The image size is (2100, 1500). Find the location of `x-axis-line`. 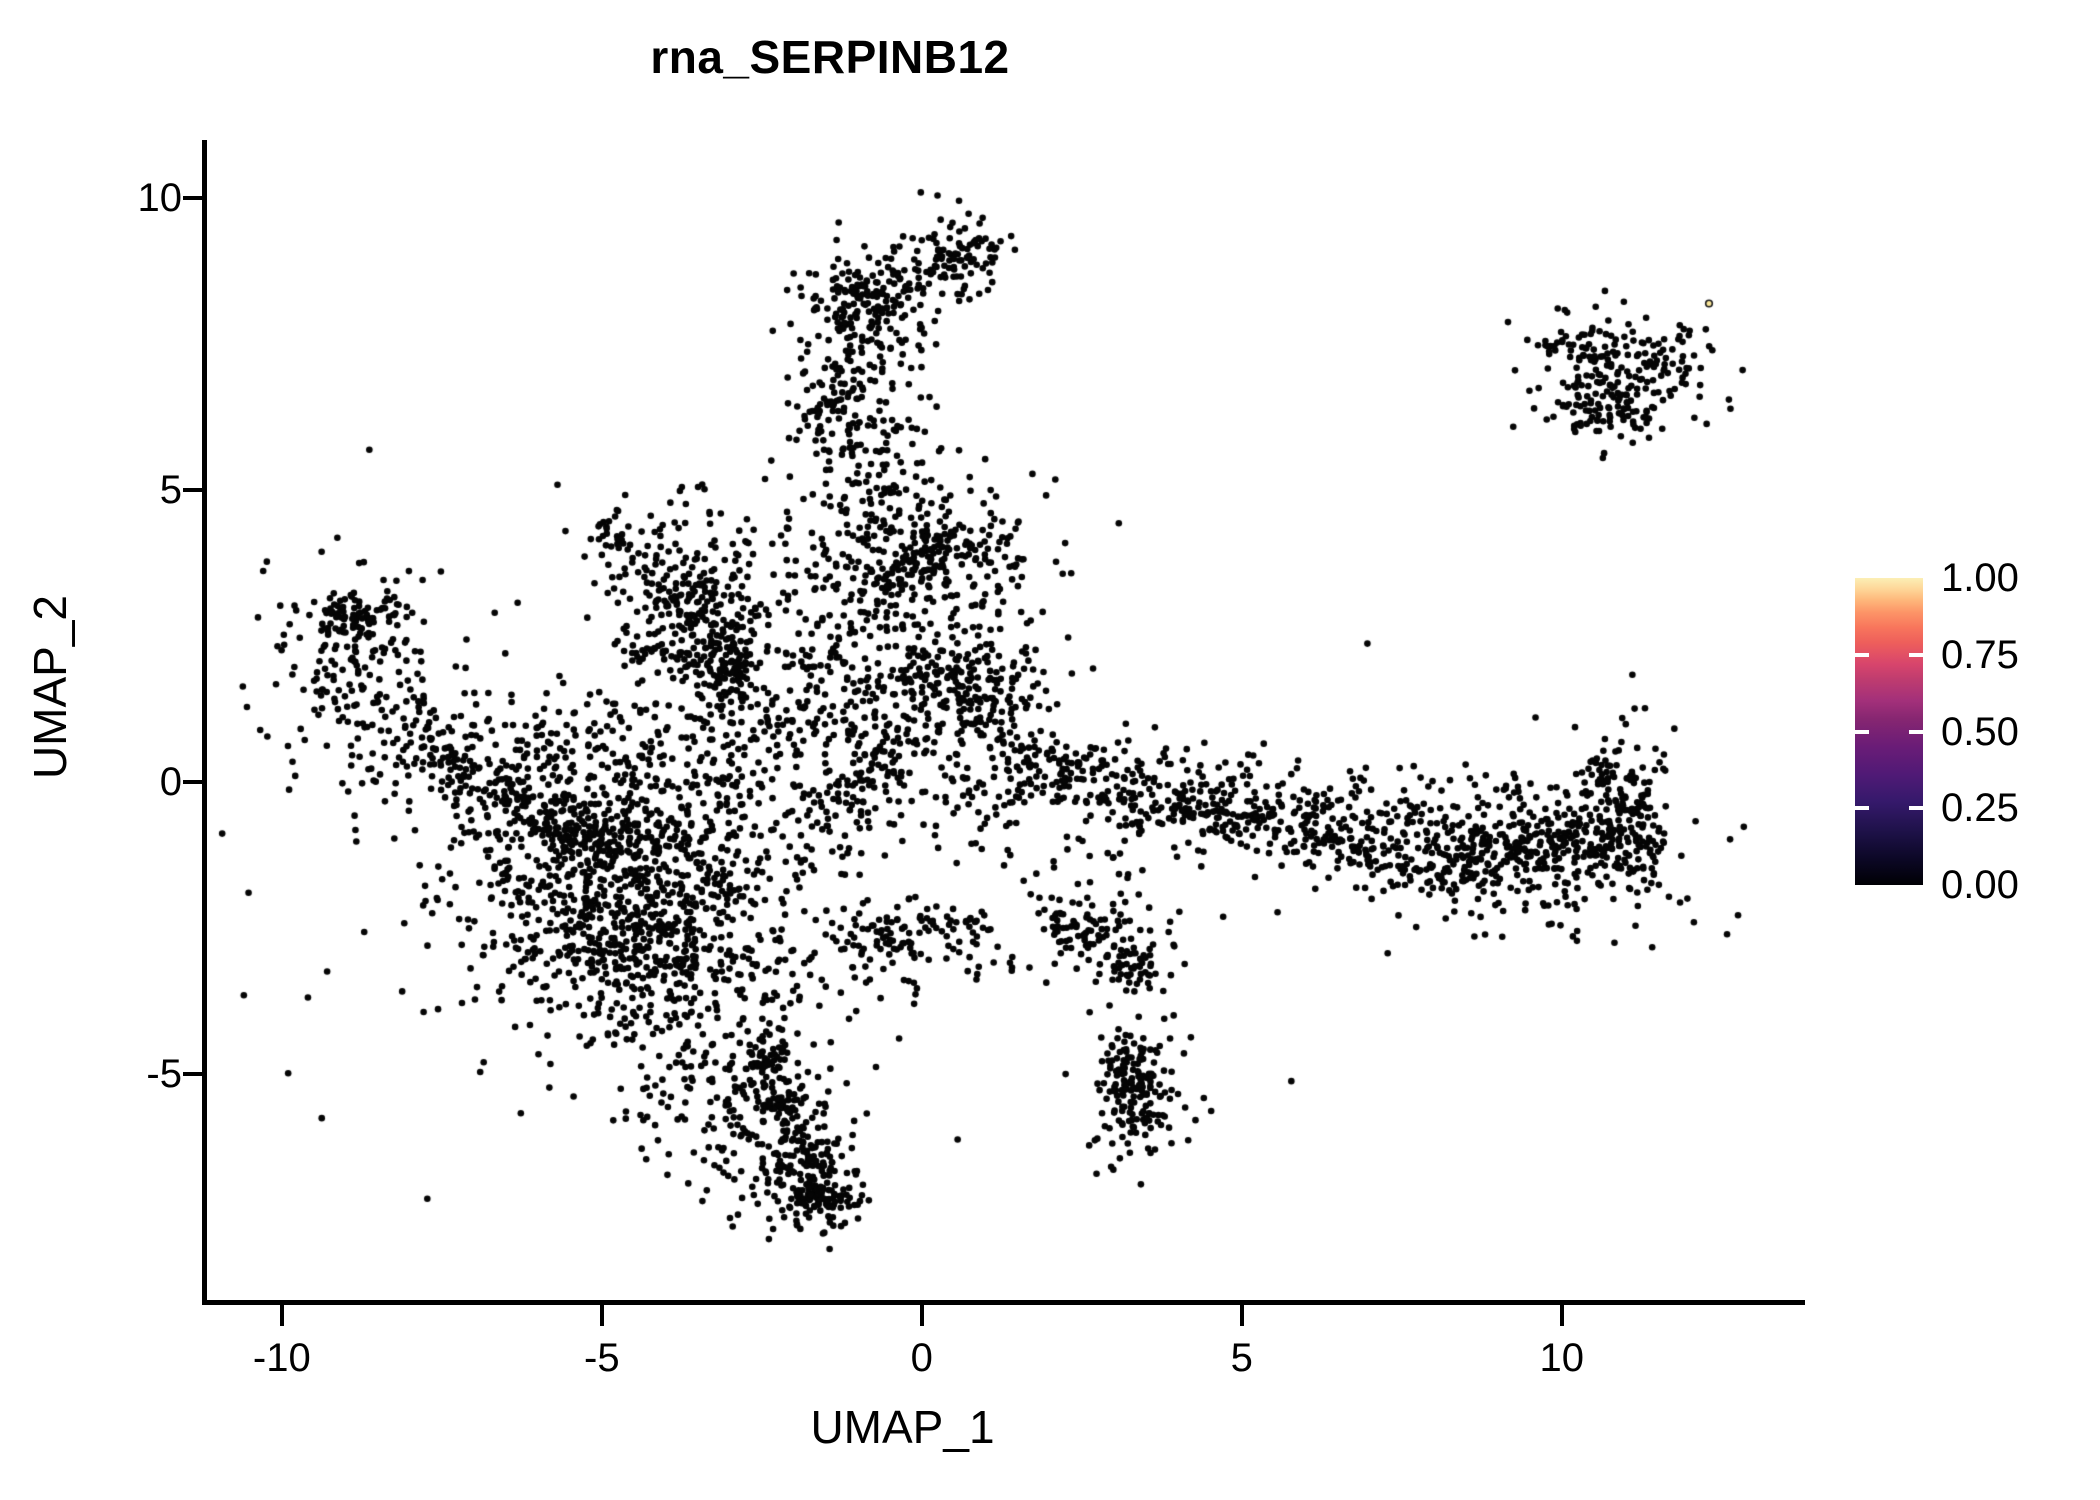

x-axis-line is located at coordinates (1003, 1302).